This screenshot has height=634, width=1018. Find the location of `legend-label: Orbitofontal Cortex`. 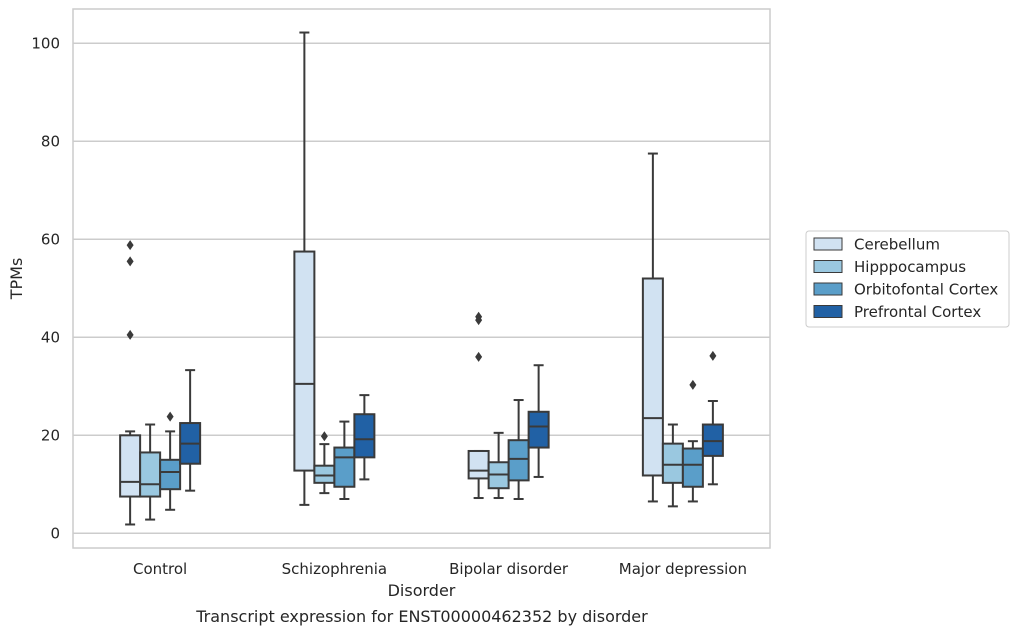

legend-label: Orbitofontal Cortex is located at coordinates (926, 290).